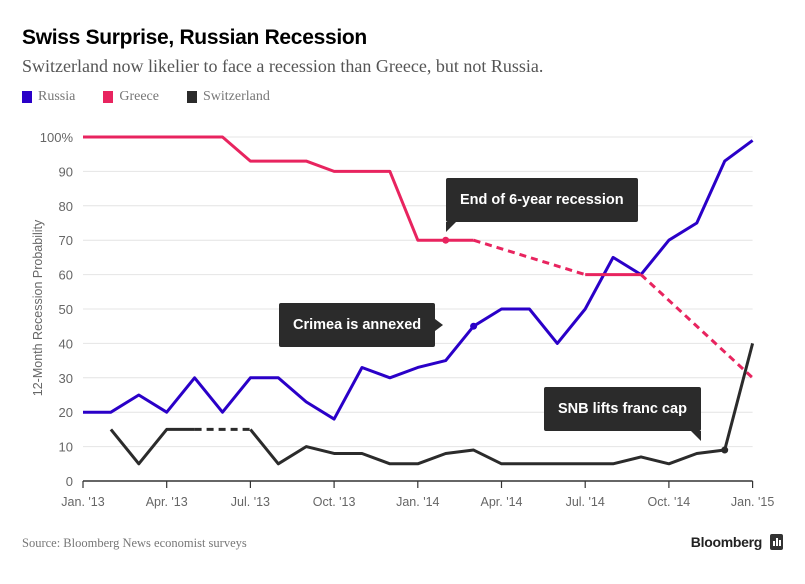  What do you see at coordinates (66, 447) in the screenshot?
I see `y-tick-label: 10` at bounding box center [66, 447].